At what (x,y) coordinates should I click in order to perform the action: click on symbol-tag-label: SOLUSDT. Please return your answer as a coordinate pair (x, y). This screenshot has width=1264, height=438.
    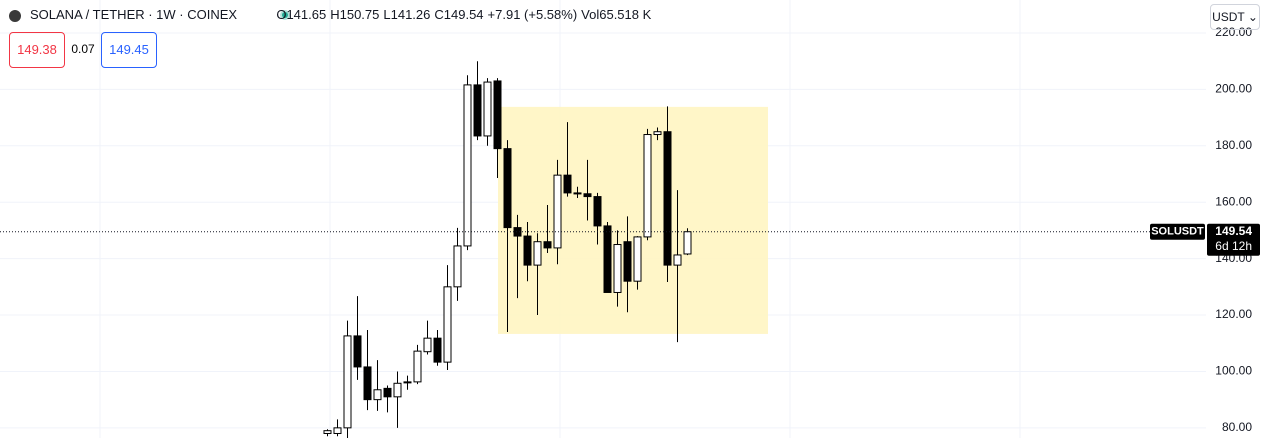
    Looking at the image, I should click on (1177, 232).